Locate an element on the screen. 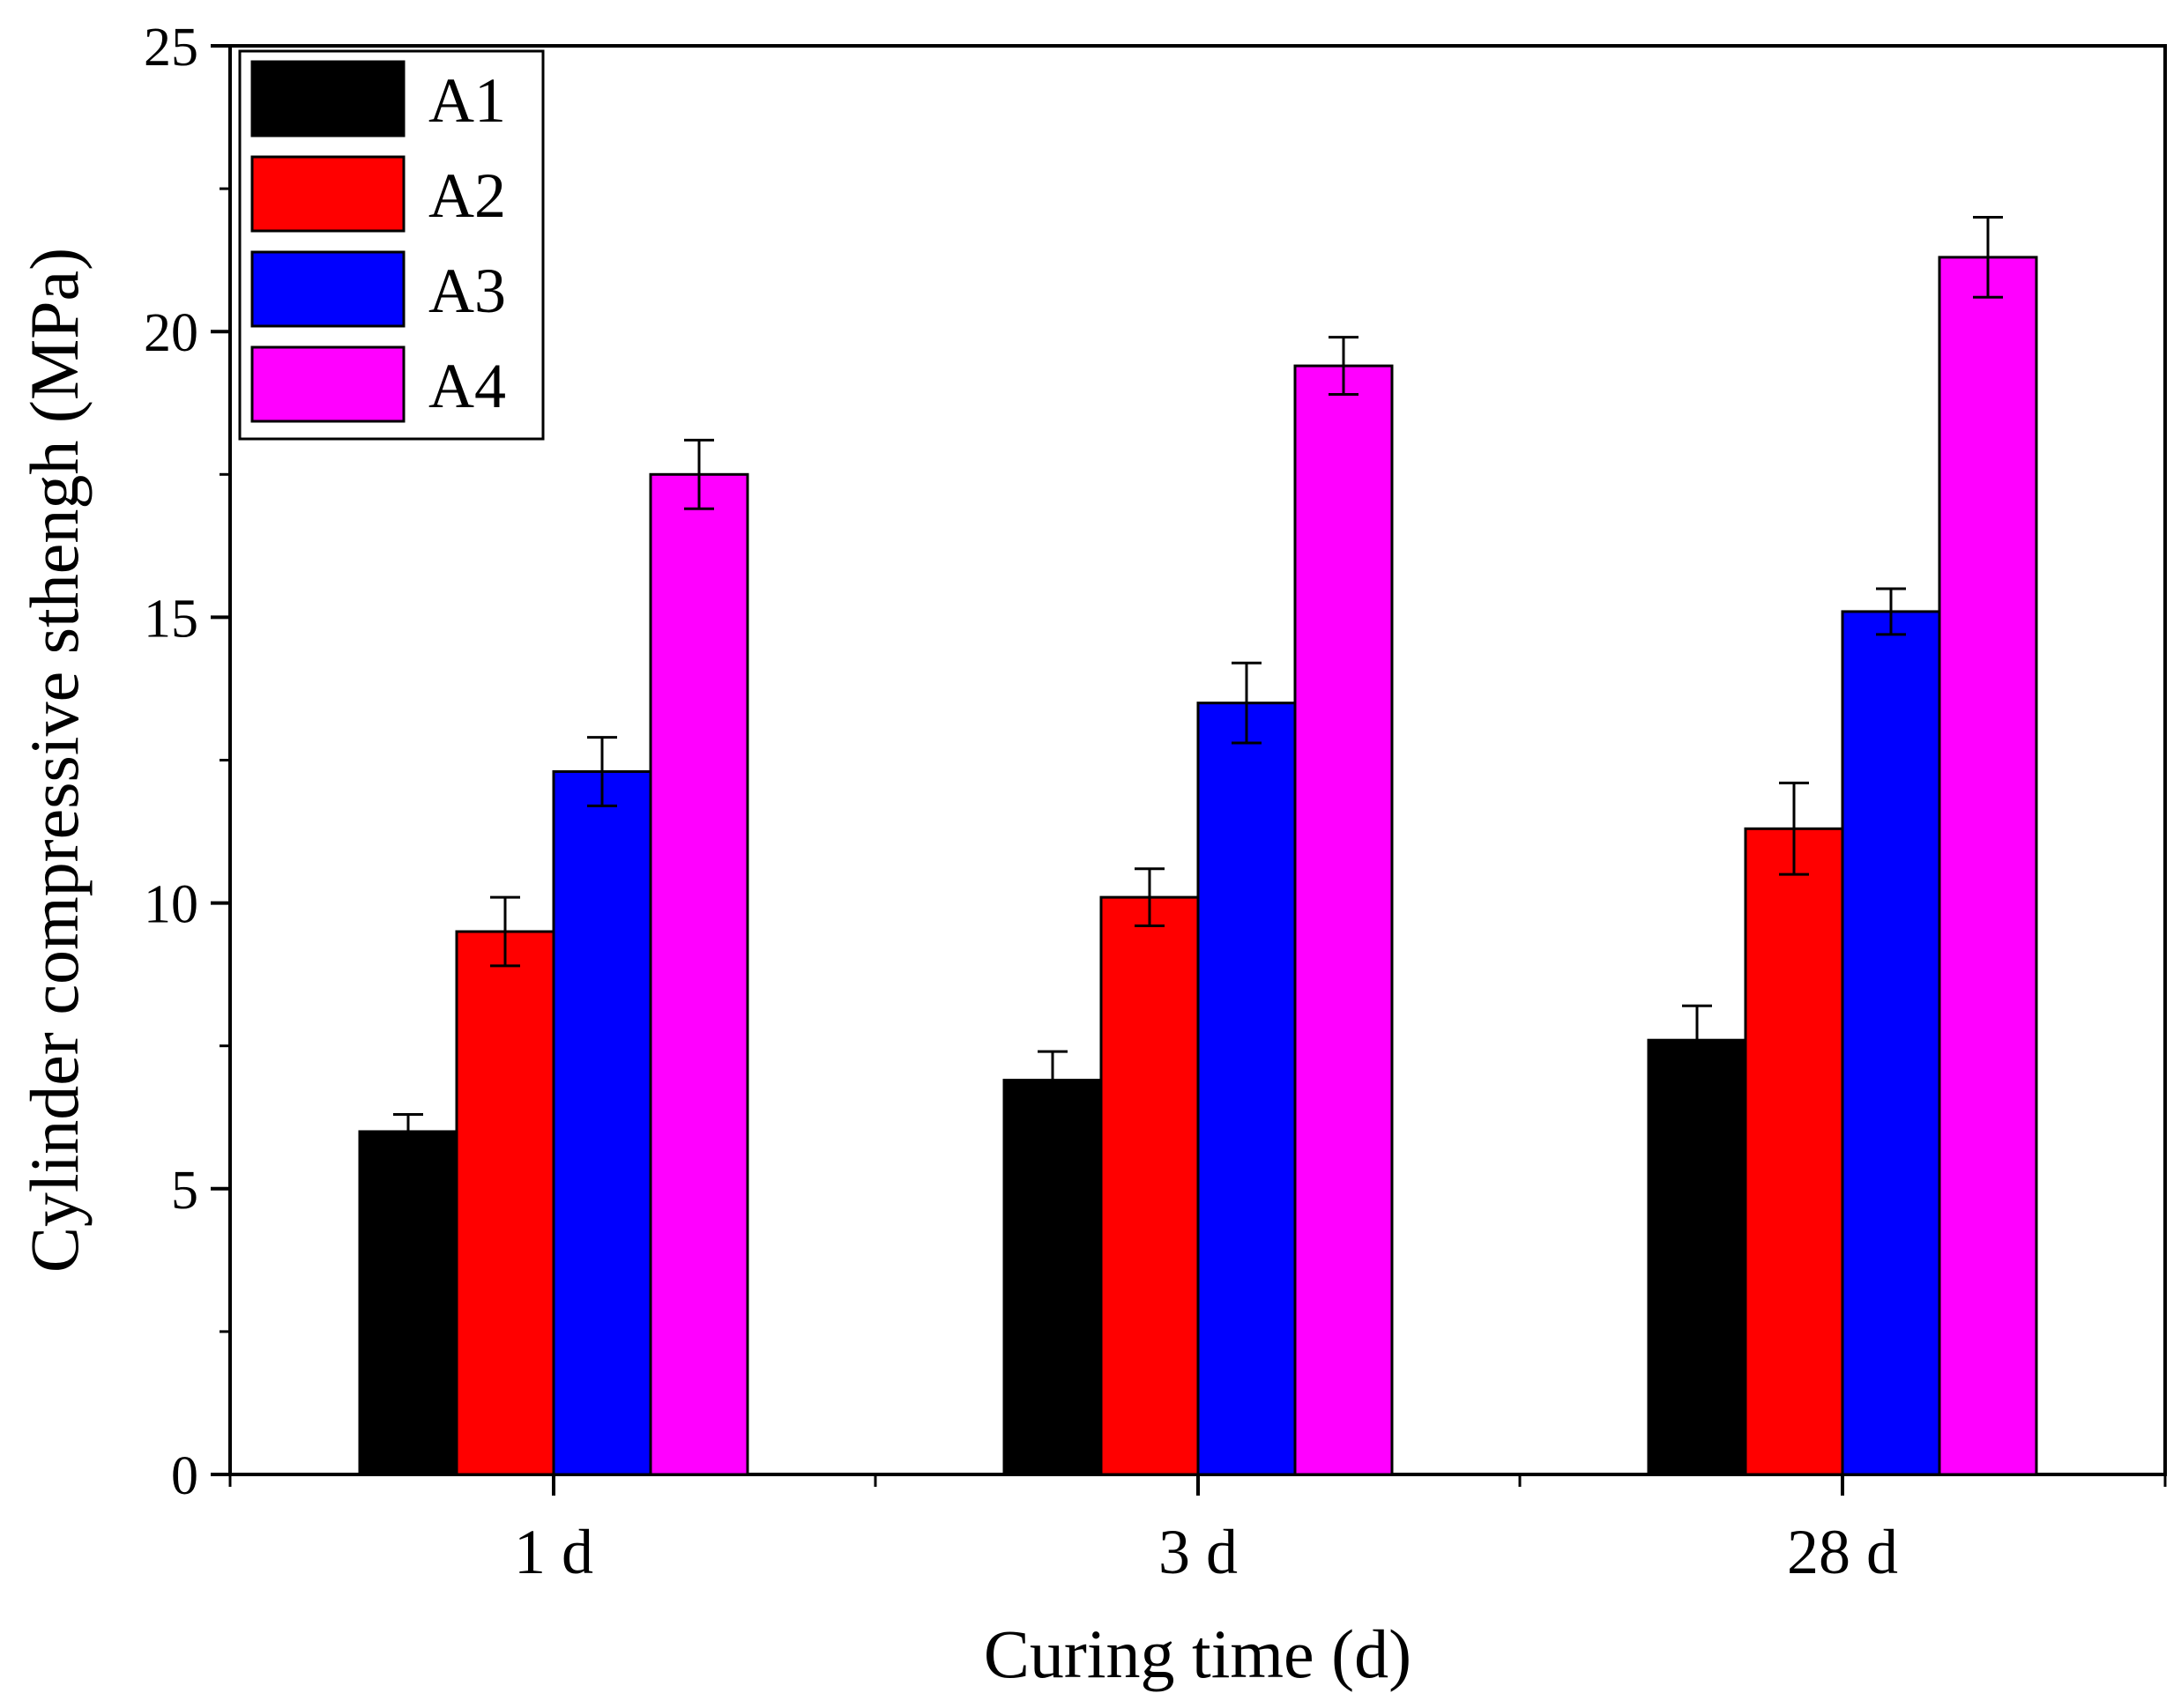  x-category-label: 1 d is located at coordinates (553, 1552).